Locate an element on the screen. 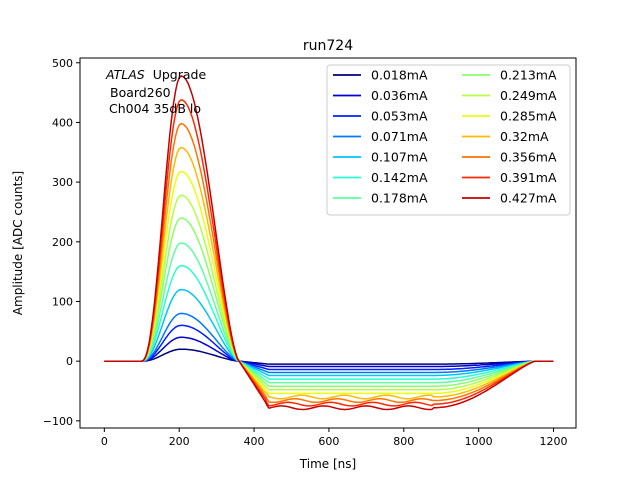  svg-text: ATLAS Upgrade is located at coordinates (155, 74).